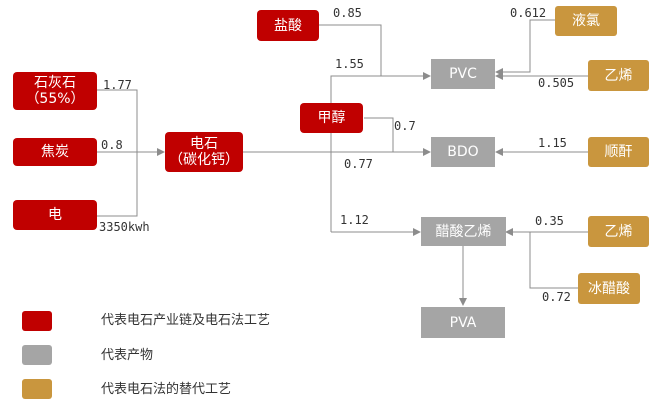 The height and width of the screenshot is (403, 668). What do you see at coordinates (618, 152) in the screenshot?
I see `maleic-anhydride-node: 顺酐` at bounding box center [618, 152].